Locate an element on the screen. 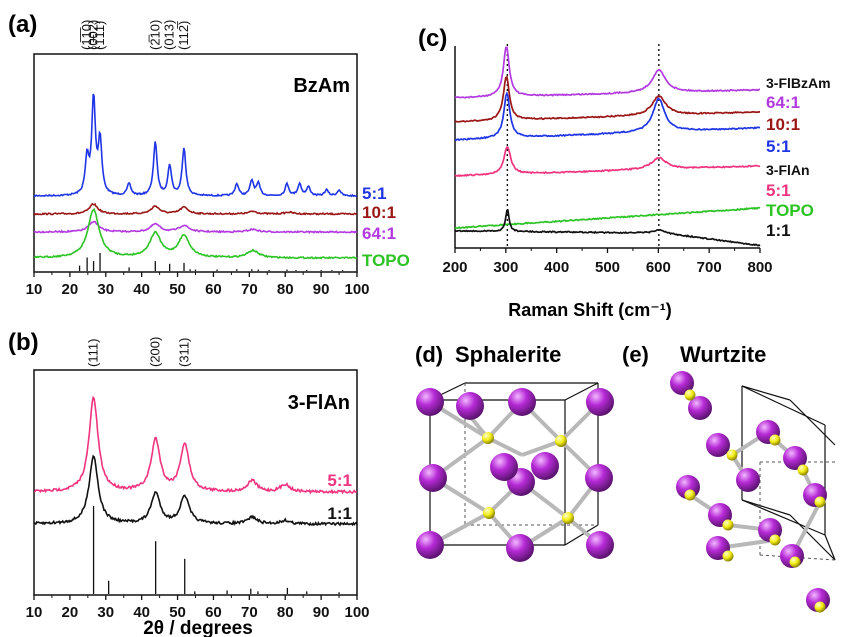 The image size is (843, 637). reflection-label: (200) is located at coordinates (155, 352).